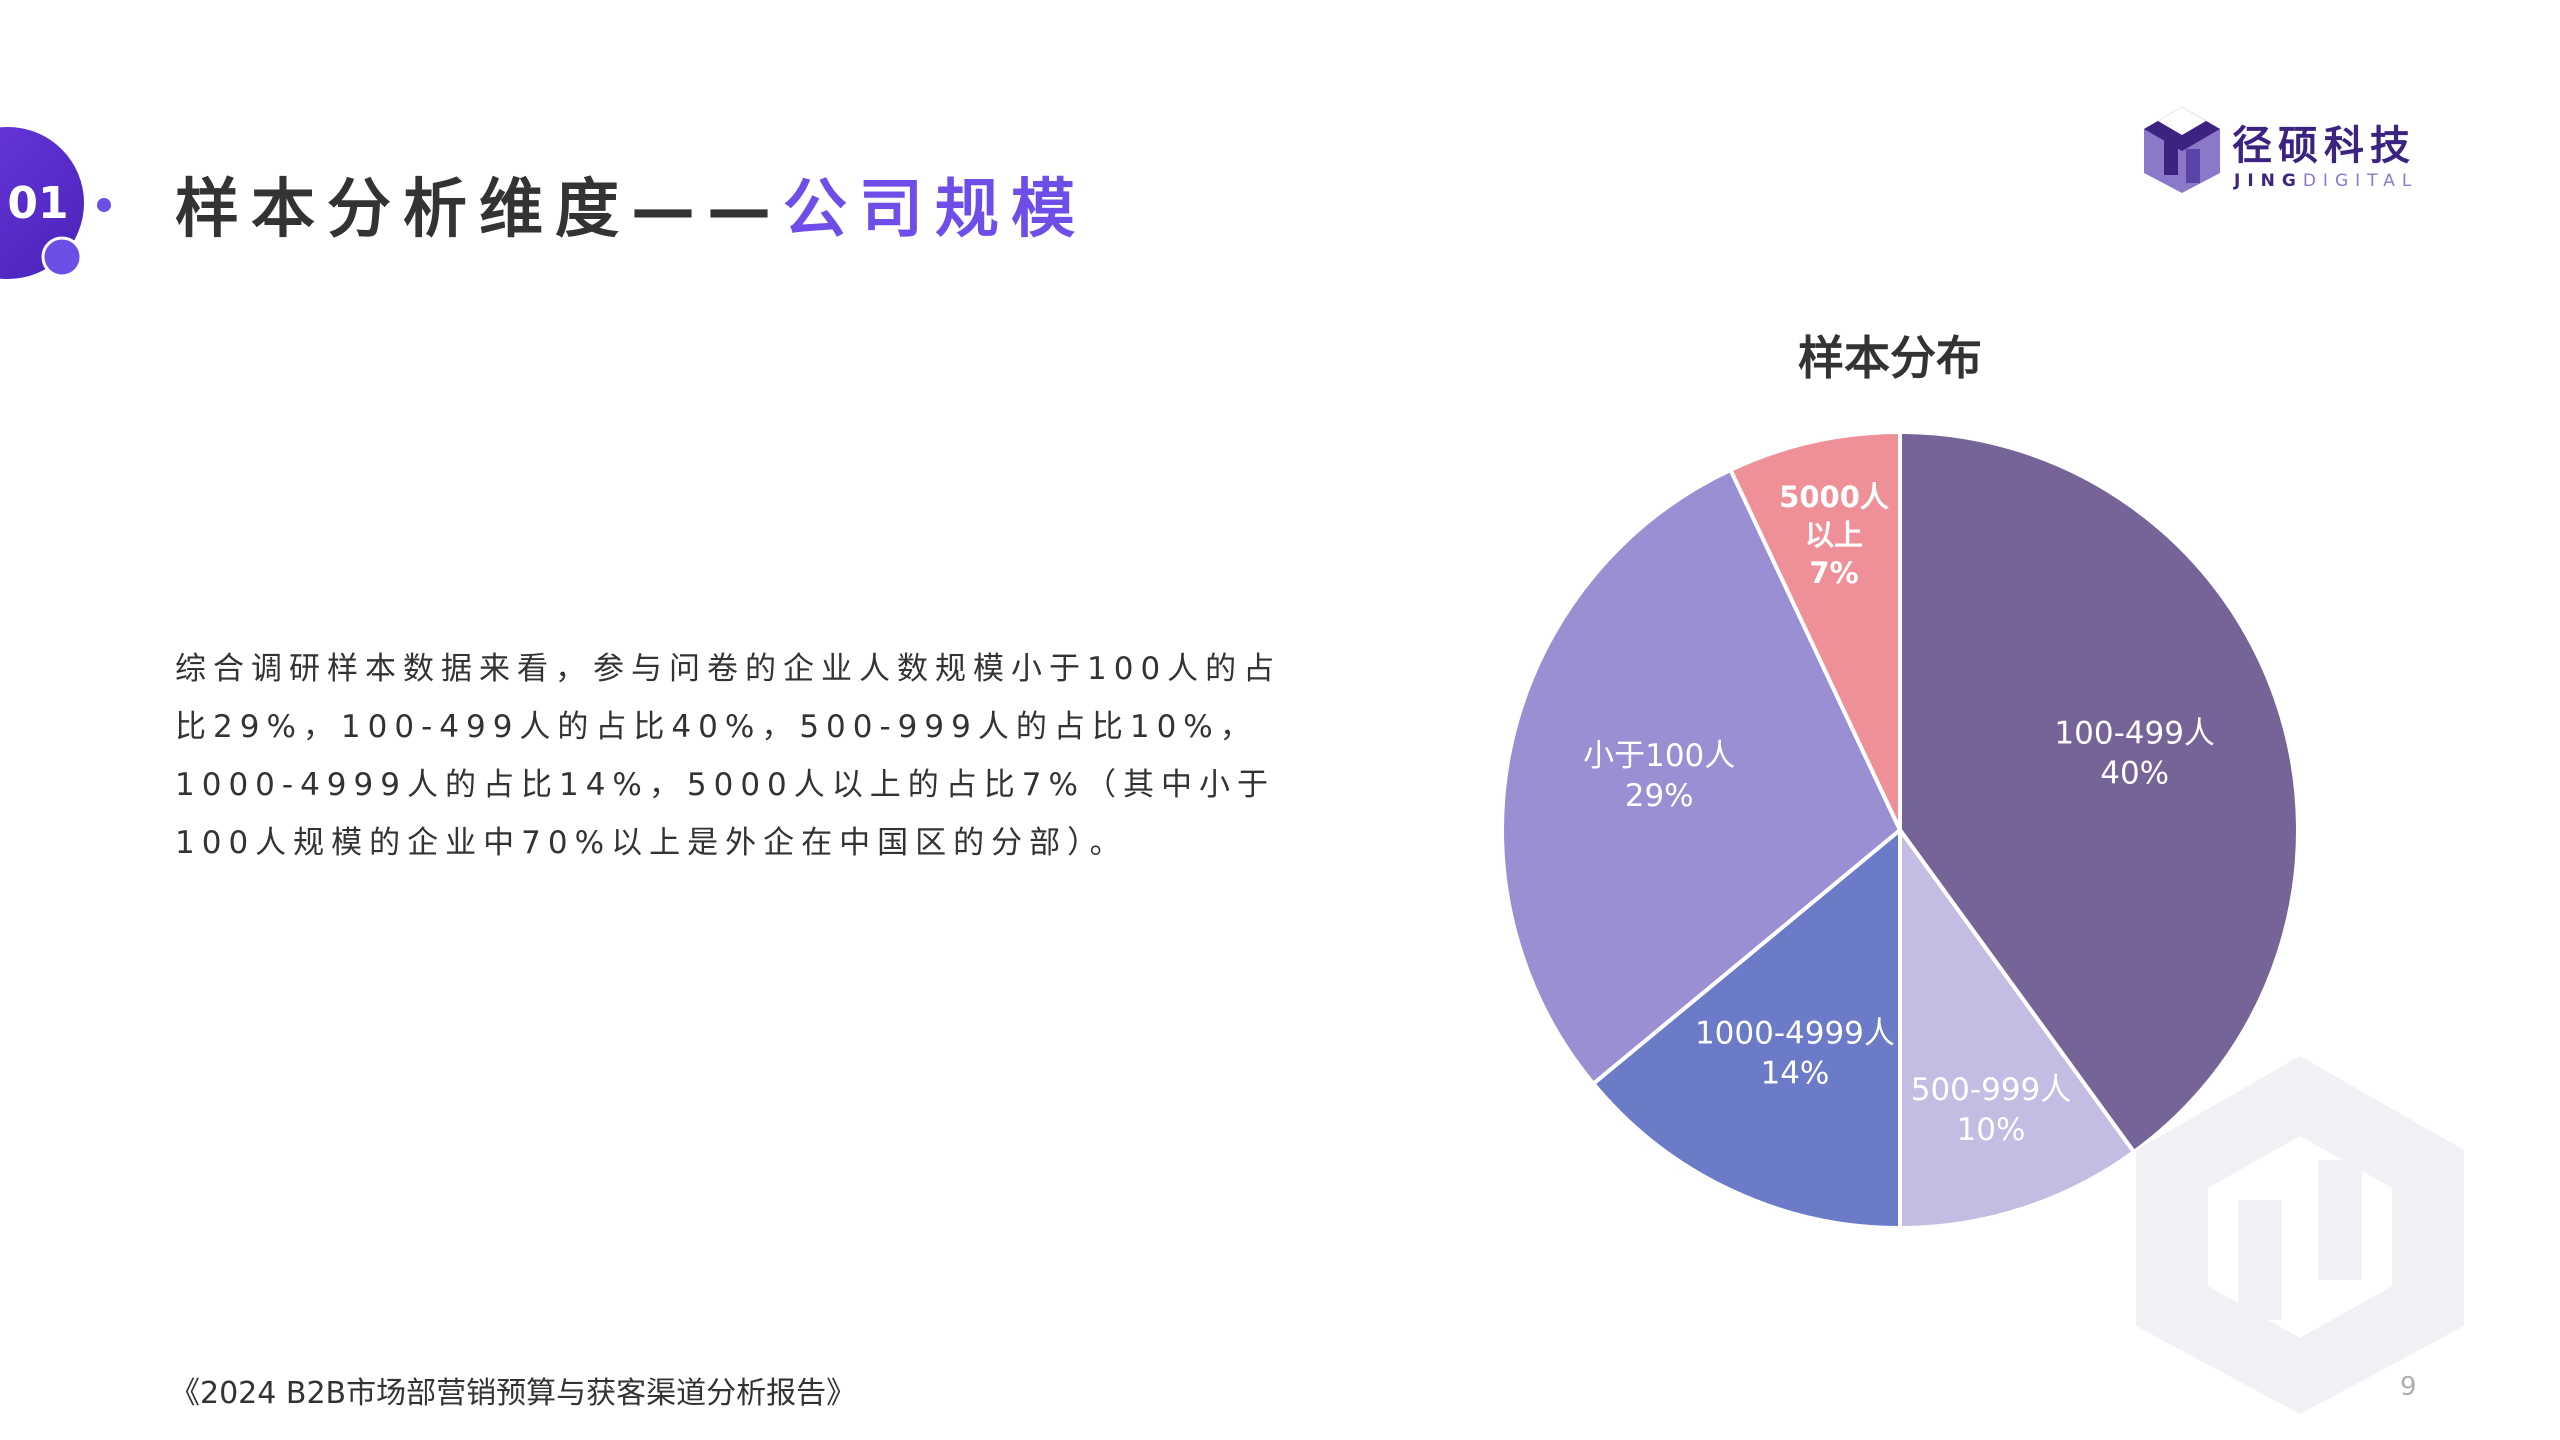 The width and height of the screenshot is (2560, 1440). I want to click on logo-name-en-bold: JING, so click(2268, 181).